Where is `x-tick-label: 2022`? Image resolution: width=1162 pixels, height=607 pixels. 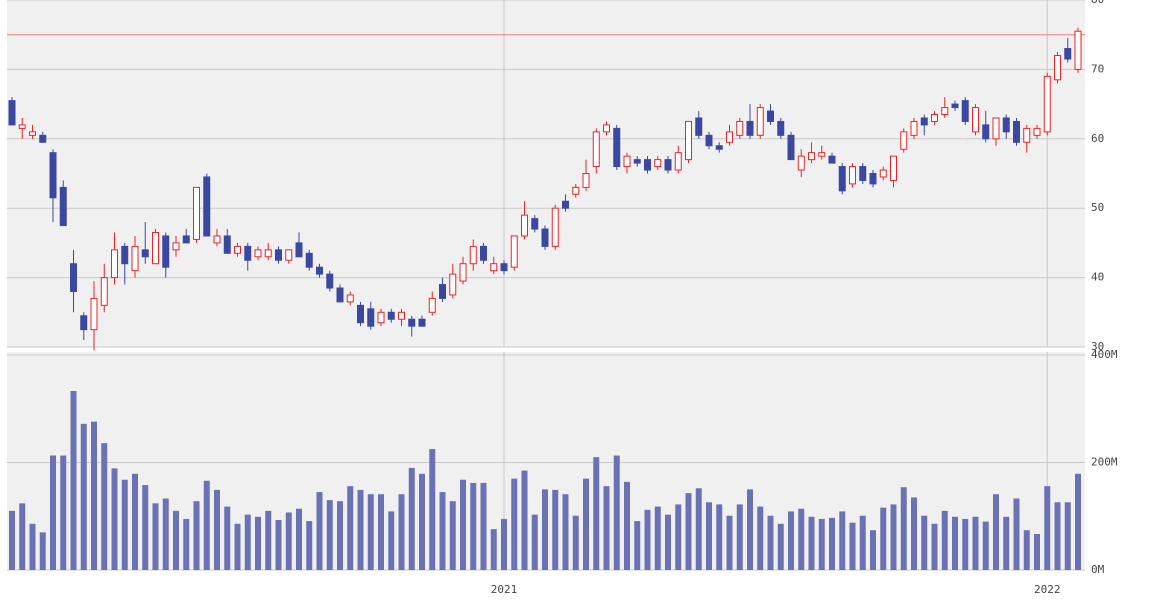 x-tick-label: 2022 is located at coordinates (1047, 589).